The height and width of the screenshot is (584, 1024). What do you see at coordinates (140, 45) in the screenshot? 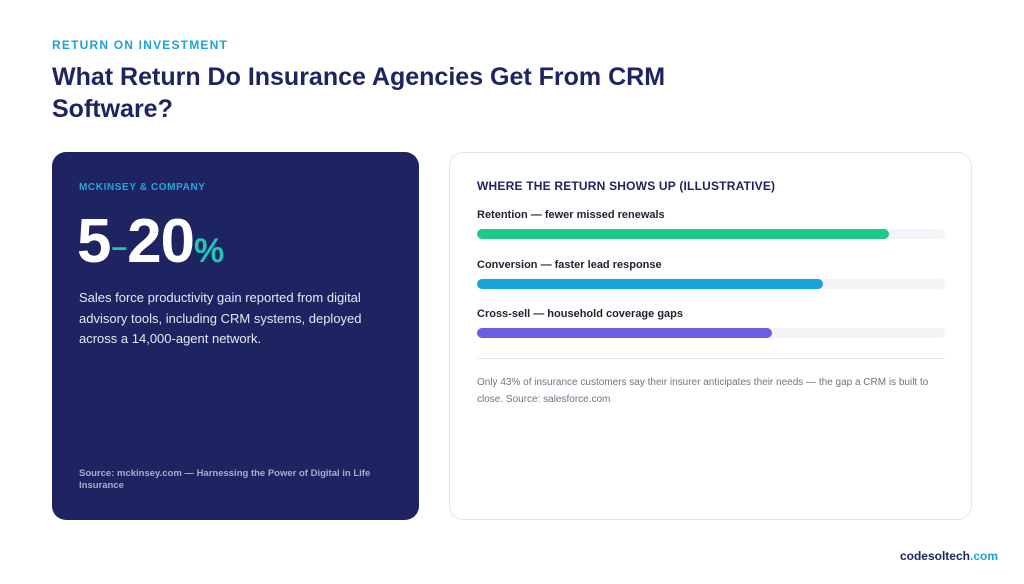
I see `section-eyebrow: RETURN ON INVESTMENT` at bounding box center [140, 45].